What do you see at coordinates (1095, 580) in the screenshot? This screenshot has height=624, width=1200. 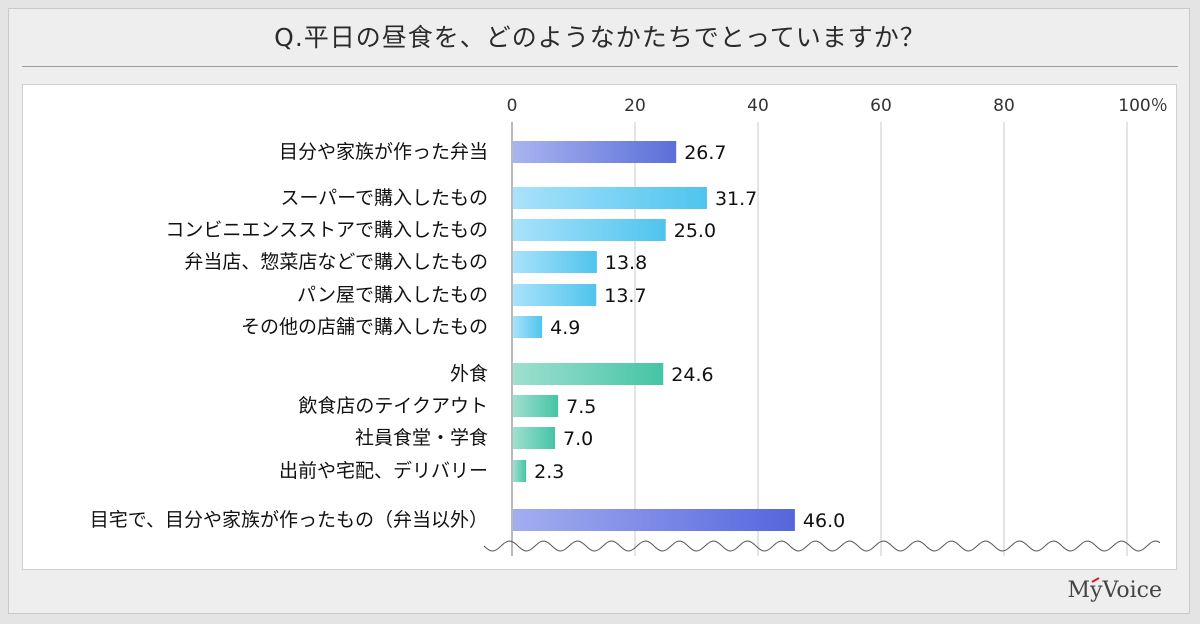 I see `logo-accent-icon` at bounding box center [1095, 580].